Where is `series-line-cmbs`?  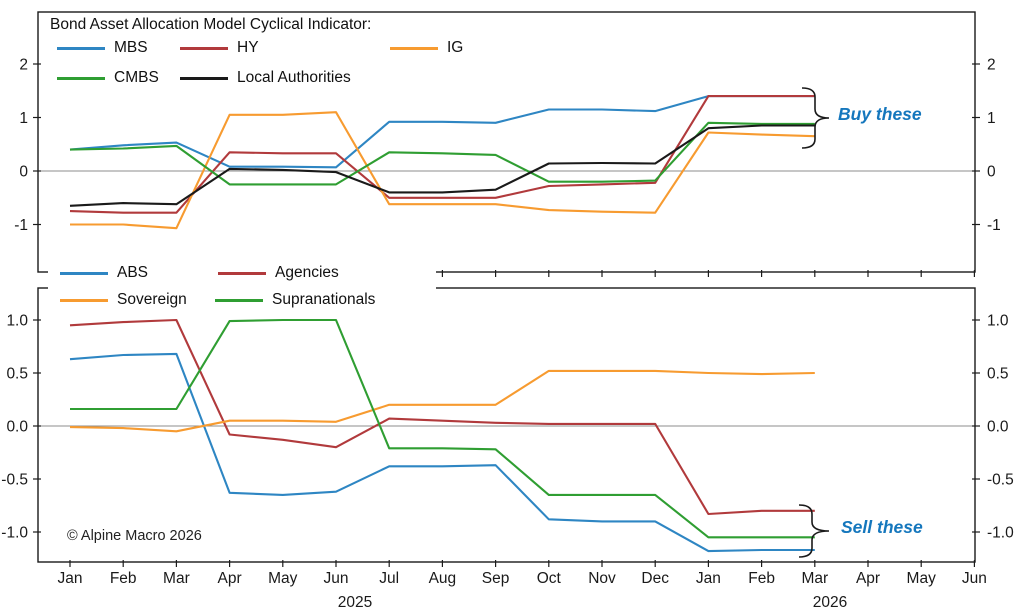
series-line-cmbs is located at coordinates (442, 153).